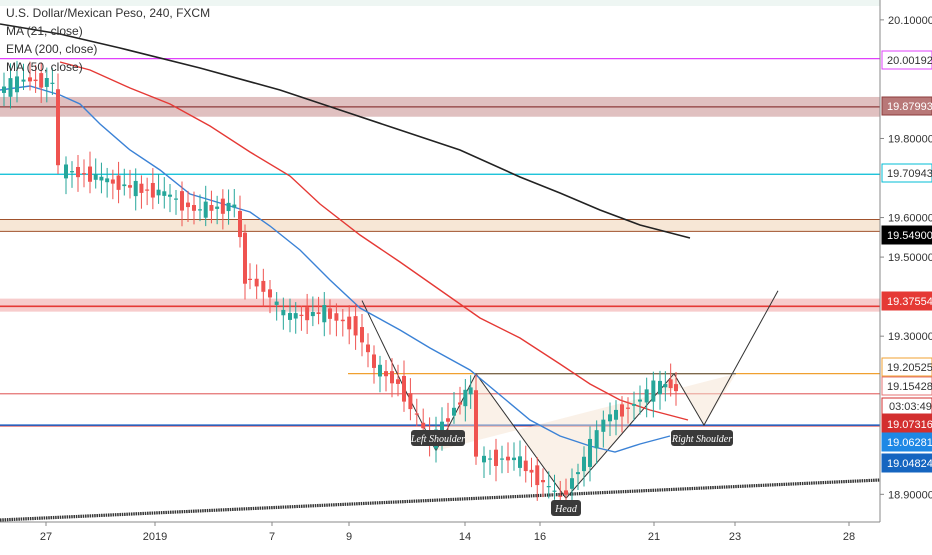 Image resolution: width=932 pixels, height=555 pixels. Describe the element at coordinates (910, 495) in the screenshot. I see `y-tick-label-5: 18.90000` at that location.